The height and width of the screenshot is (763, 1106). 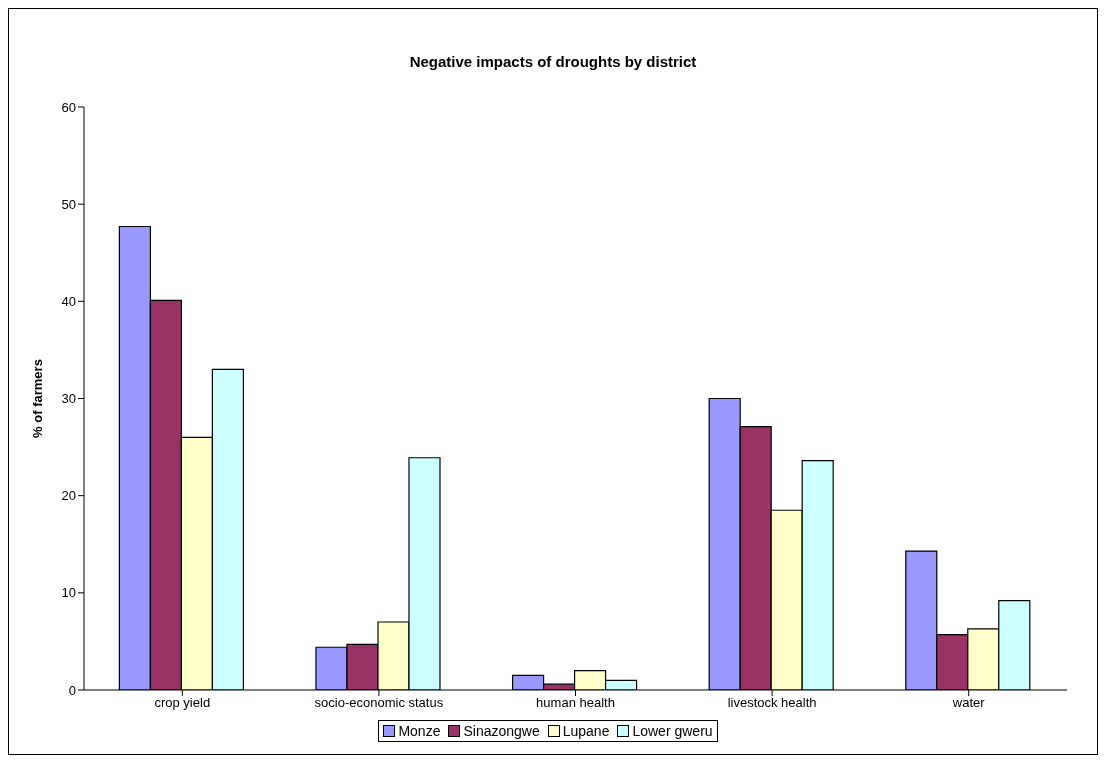 I want to click on y-tick-label: 20, so click(x=68, y=496).